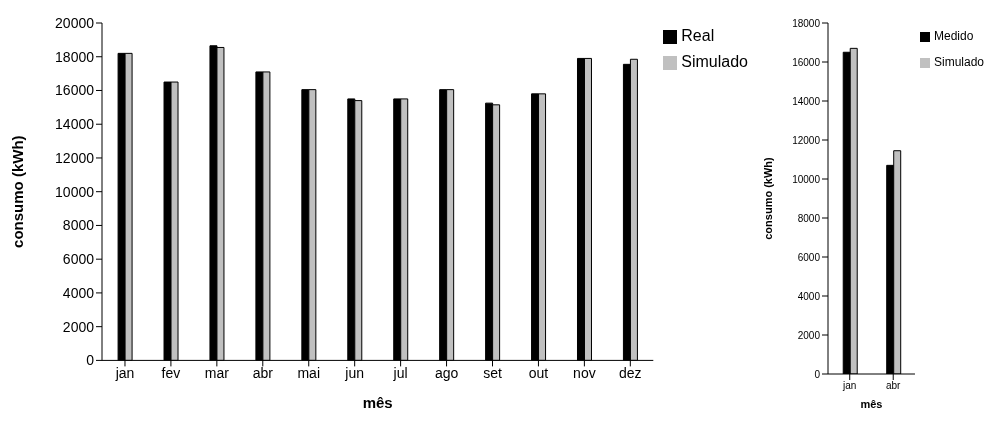 Image resolution: width=1001 pixels, height=426 pixels. Describe the element at coordinates (217, 373) in the screenshot. I see `x-tick-label: mar` at that location.